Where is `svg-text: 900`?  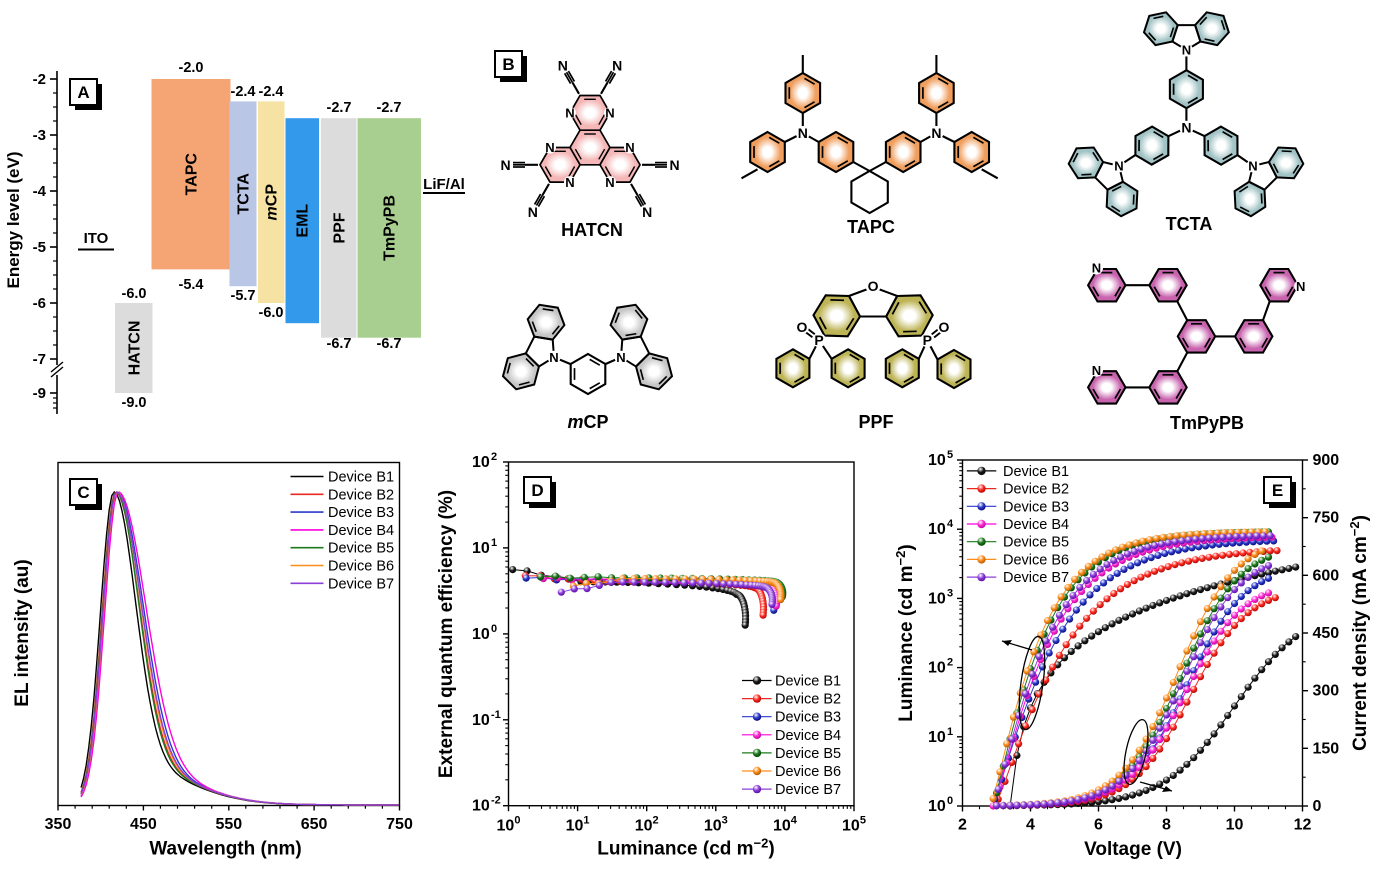 svg-text: 900 is located at coordinates (1326, 460).